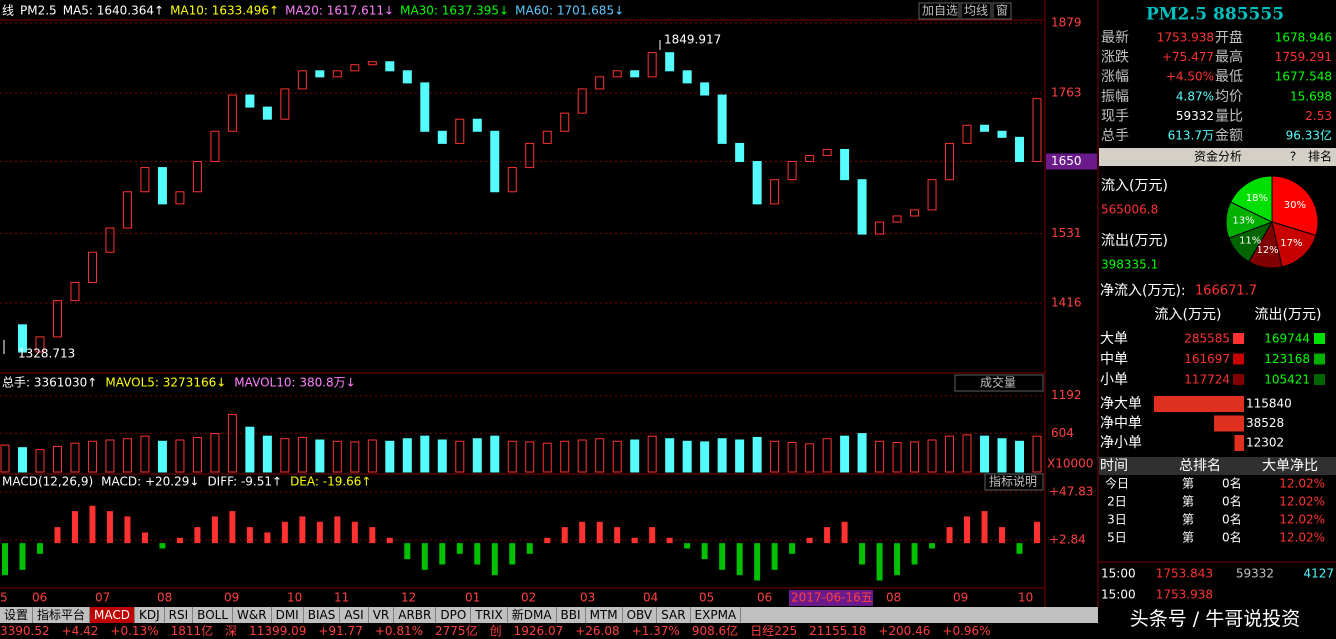  What do you see at coordinates (17, 615) in the screenshot?
I see `indicator-tab: 设置` at bounding box center [17, 615].